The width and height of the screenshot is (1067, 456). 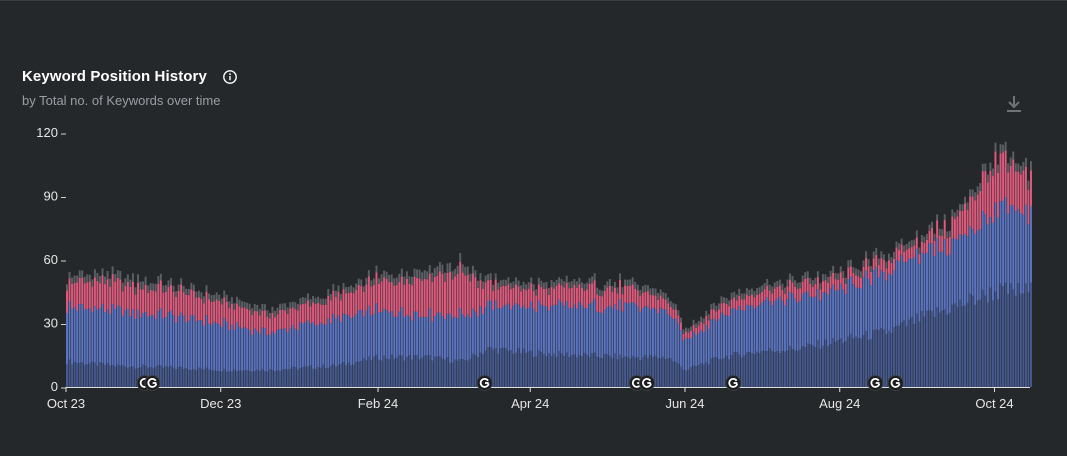 What do you see at coordinates (47, 132) in the screenshot?
I see `y-tick-label: 120` at bounding box center [47, 132].